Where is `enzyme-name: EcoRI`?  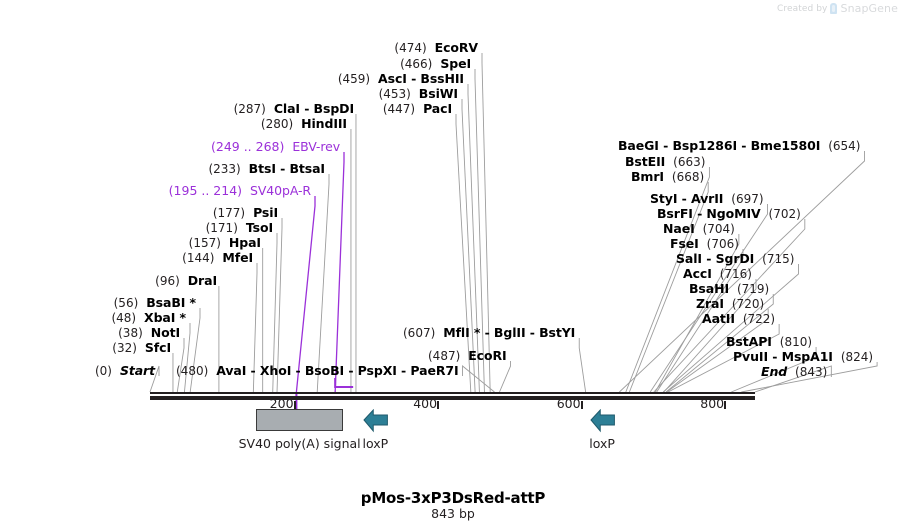
enzyme-name: EcoRI is located at coordinates (487, 355).